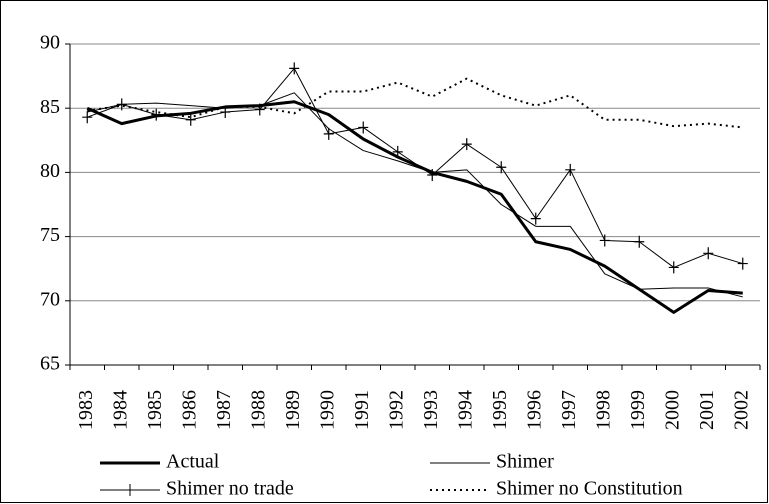 Image resolution: width=769 pixels, height=504 pixels. What do you see at coordinates (396, 410) in the screenshot?
I see `x-tick-label: 1992` at bounding box center [396, 410].